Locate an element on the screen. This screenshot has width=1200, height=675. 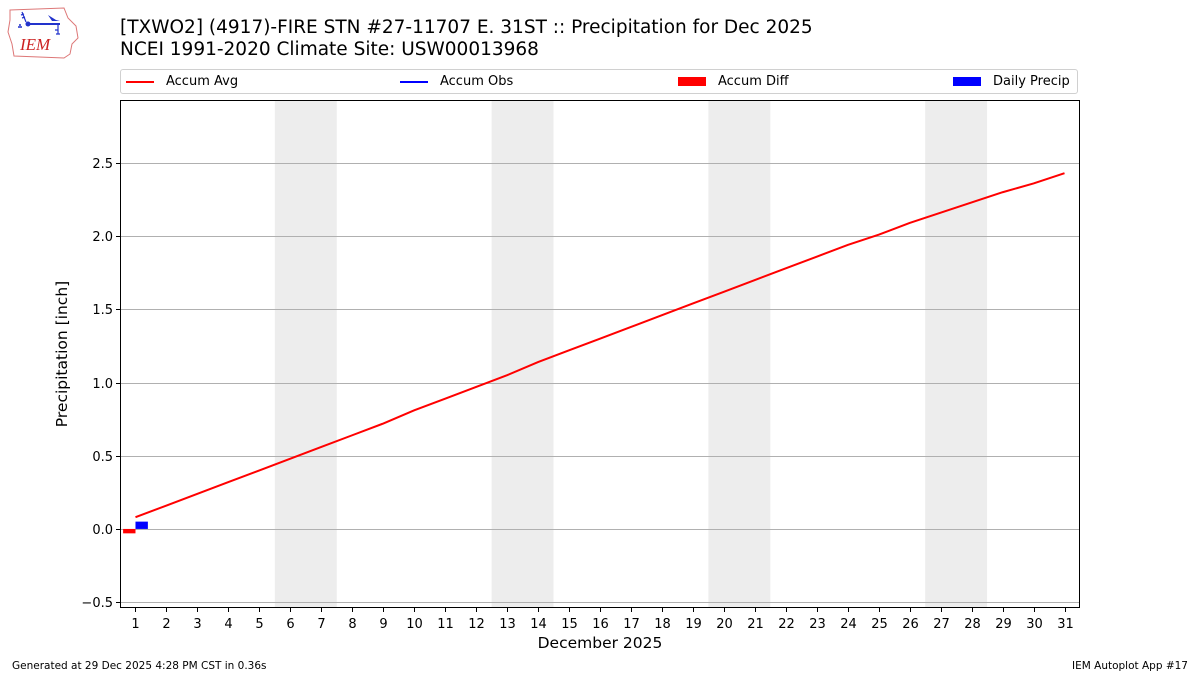
bars is located at coordinates (135, 527).